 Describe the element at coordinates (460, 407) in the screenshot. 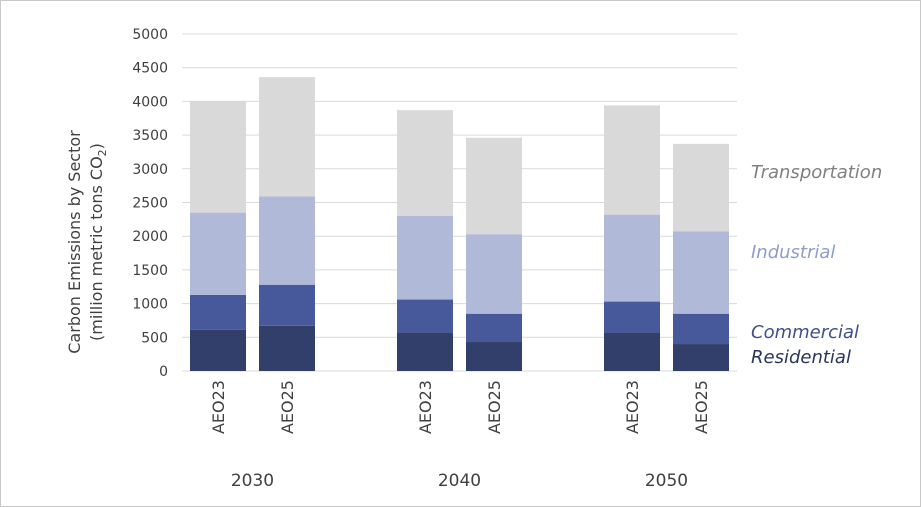

I see `x-category-labels: AEO23 AEO25 AEO23 AEO25 AEO23 AEO25` at that location.